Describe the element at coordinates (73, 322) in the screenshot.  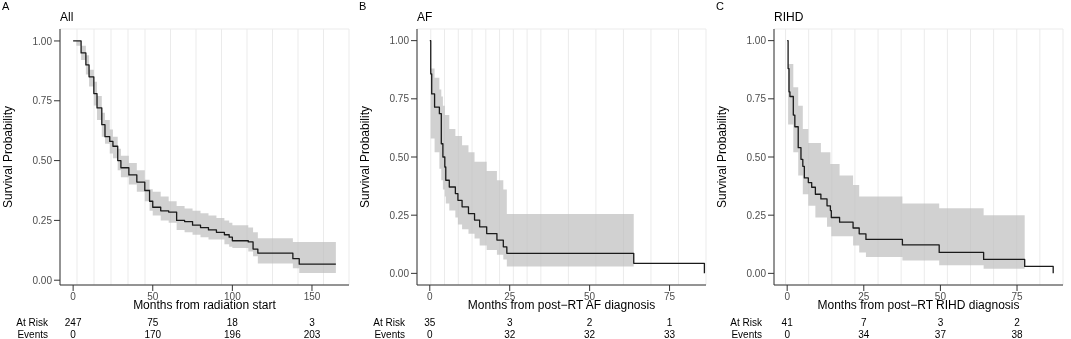
I see `text: 247` at that location.